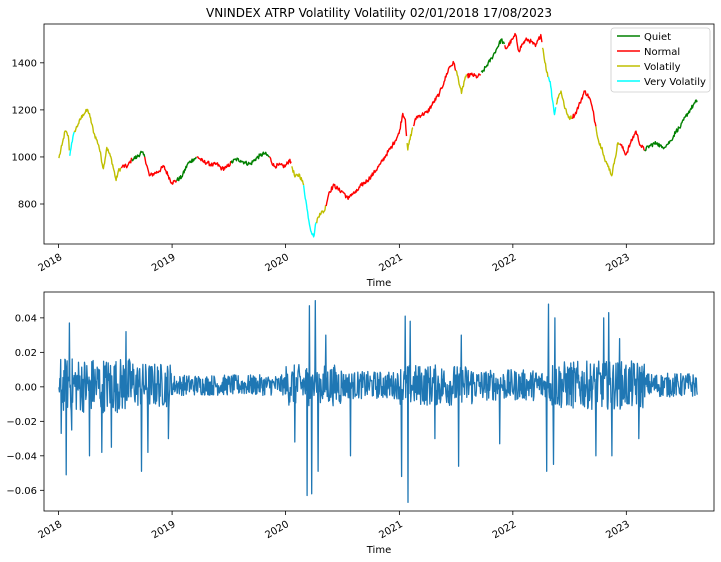 The height and width of the screenshot is (562, 721). What do you see at coordinates (26, 387) in the screenshot?
I see `returns-y-tick-label: 0.00` at bounding box center [26, 387].